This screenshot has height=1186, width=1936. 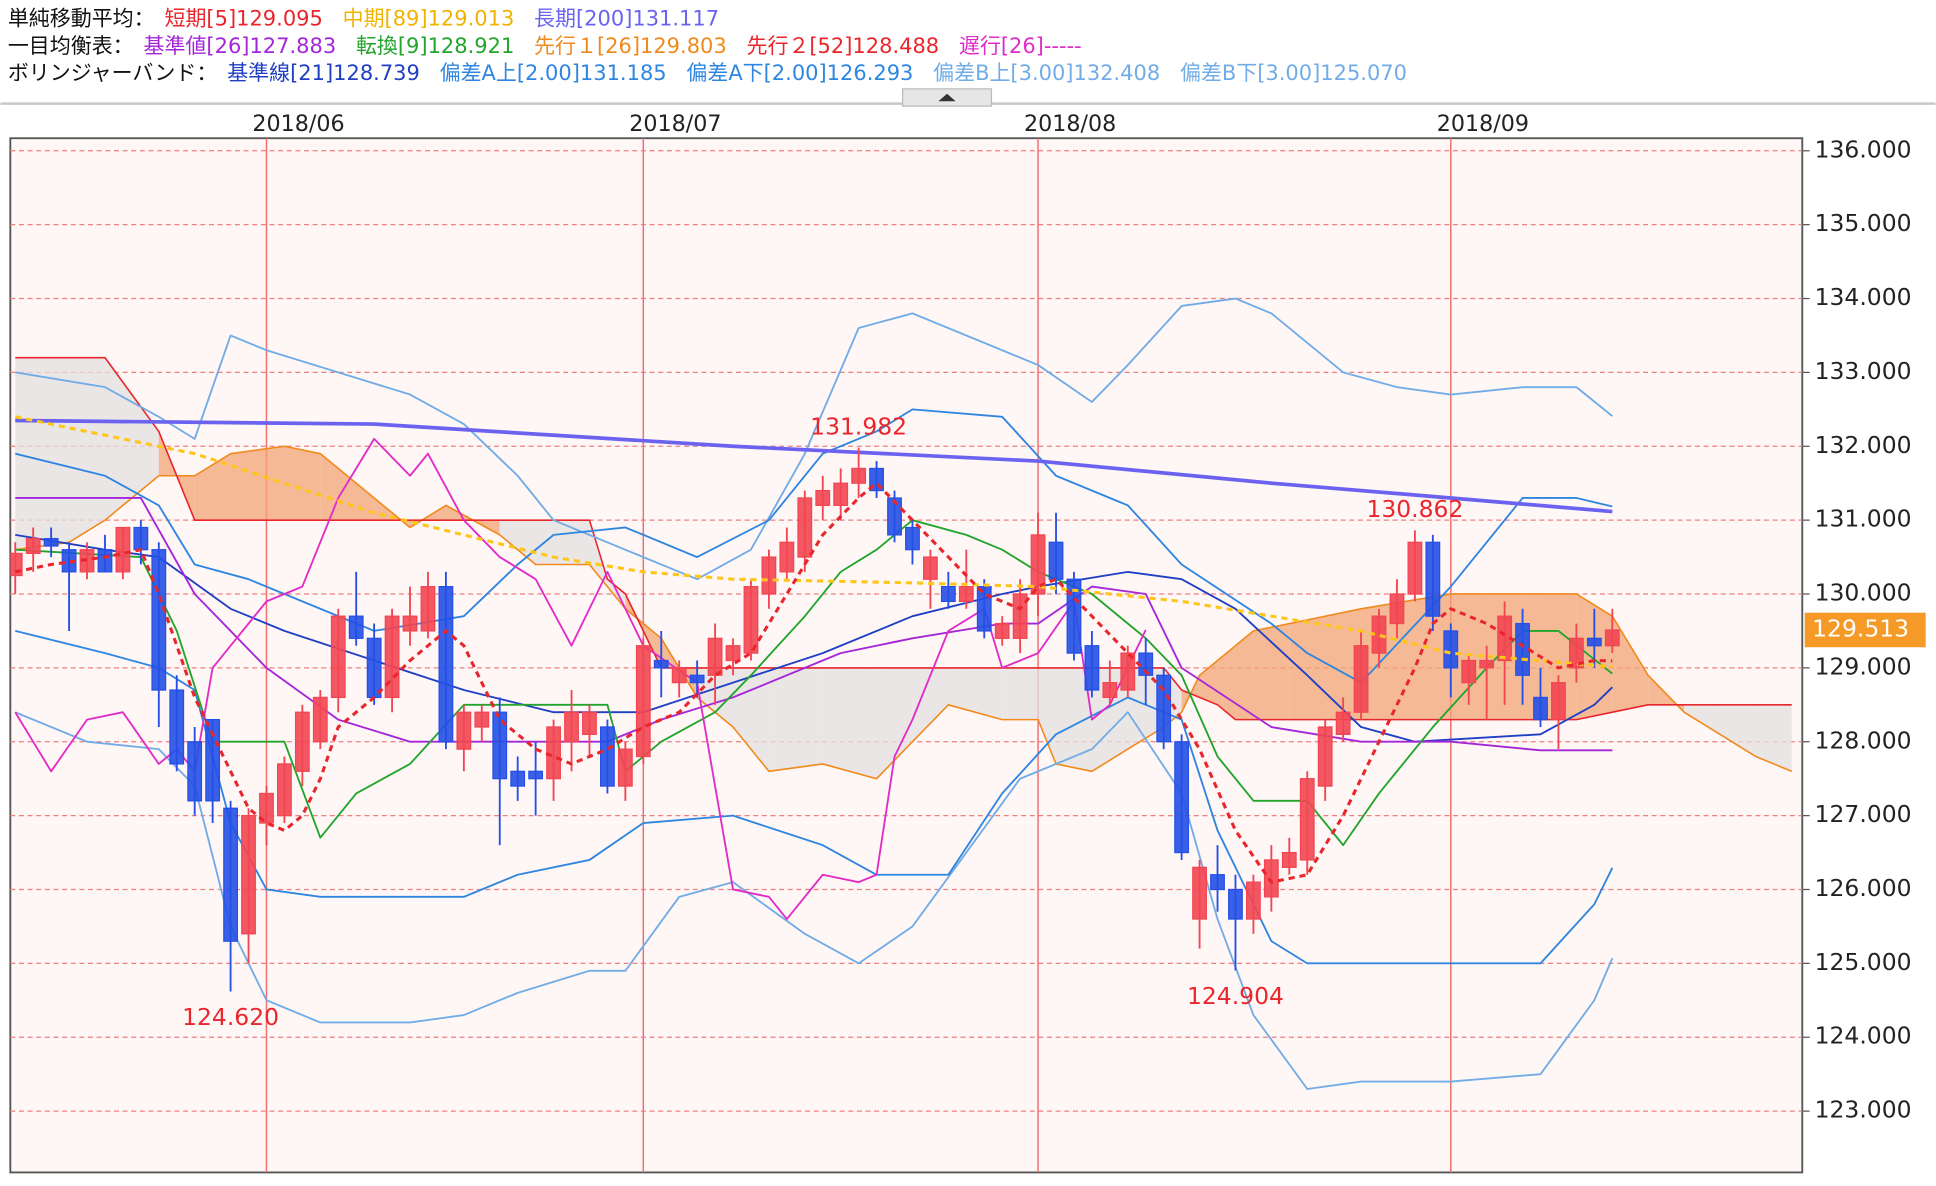 What do you see at coordinates (1293, 73) in the screenshot?
I see `legend-item: 偏差B下[3.00]125.070` at bounding box center [1293, 73].